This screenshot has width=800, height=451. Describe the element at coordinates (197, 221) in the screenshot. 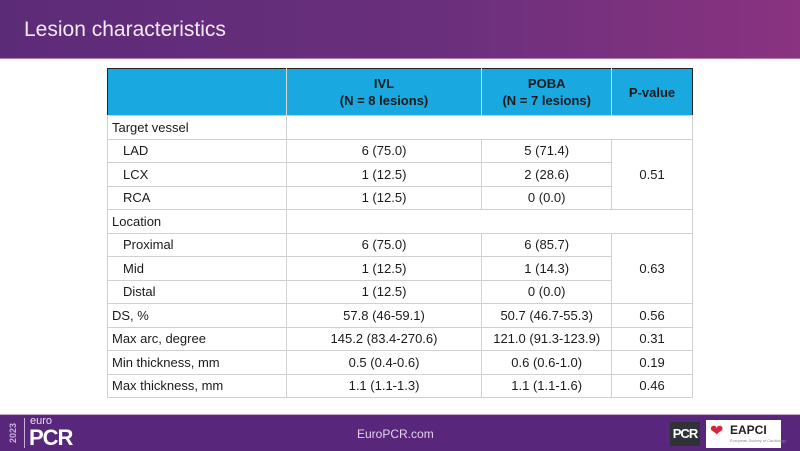

I see `row-label: Location` at that location.